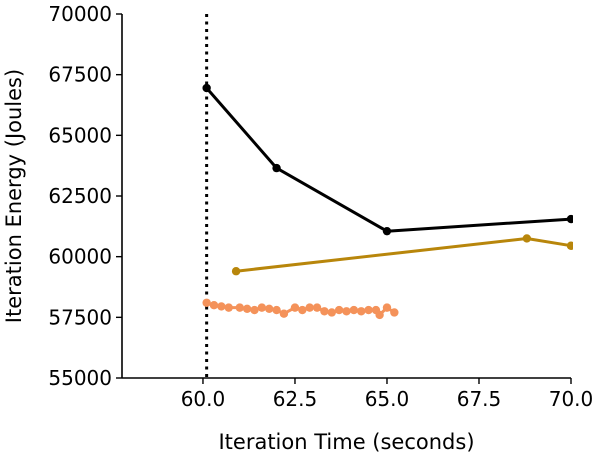 The height and width of the screenshot is (465, 601). I want to click on y-tick-label: 60000, so click(80, 257).